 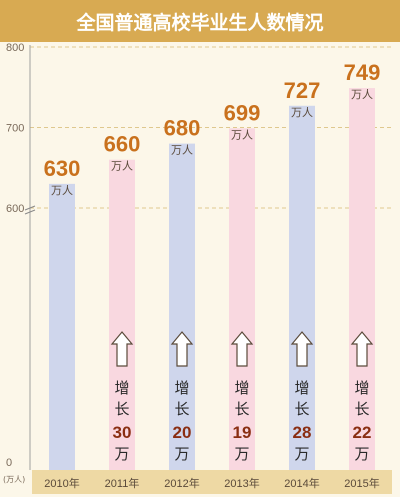 I want to click on increase-value: 30, so click(x=122, y=432).